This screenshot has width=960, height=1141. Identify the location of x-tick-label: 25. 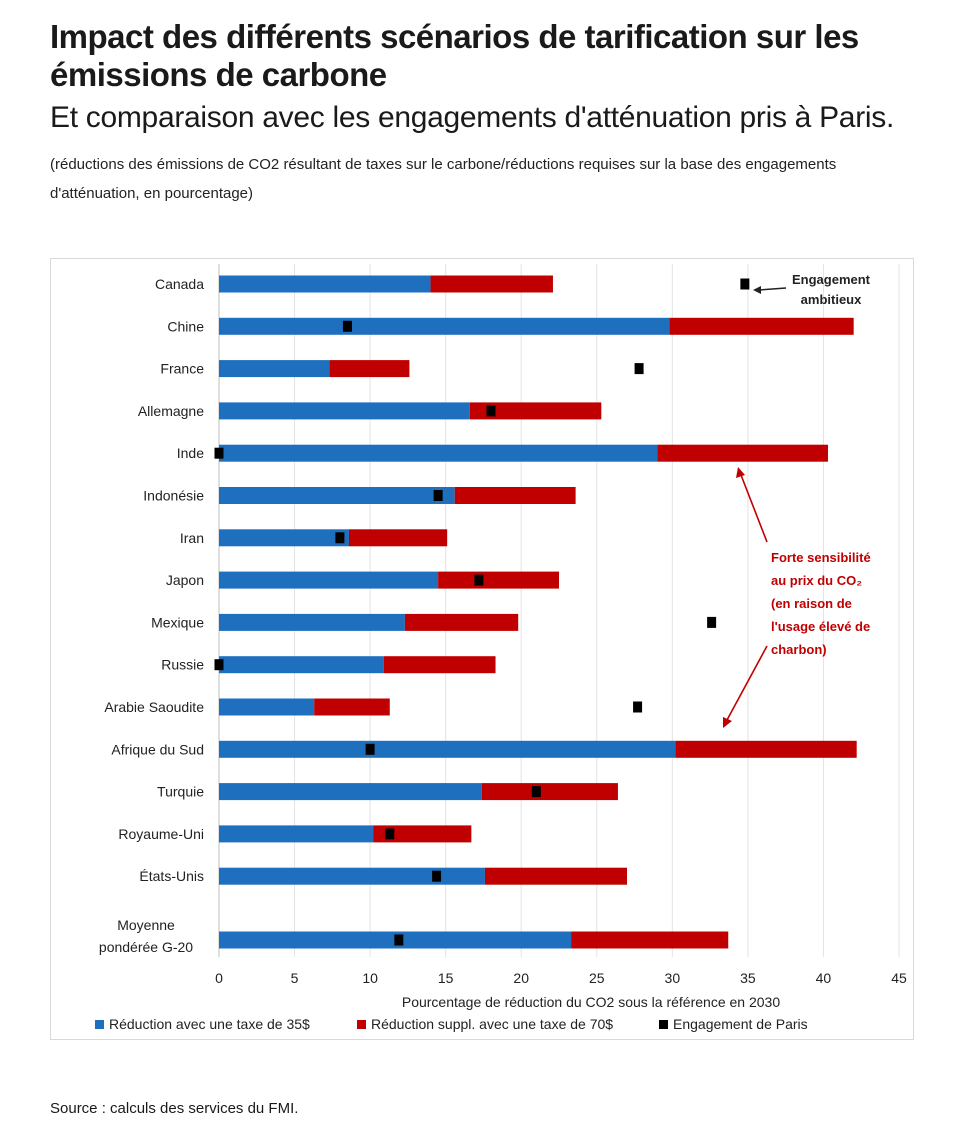
(597, 978).